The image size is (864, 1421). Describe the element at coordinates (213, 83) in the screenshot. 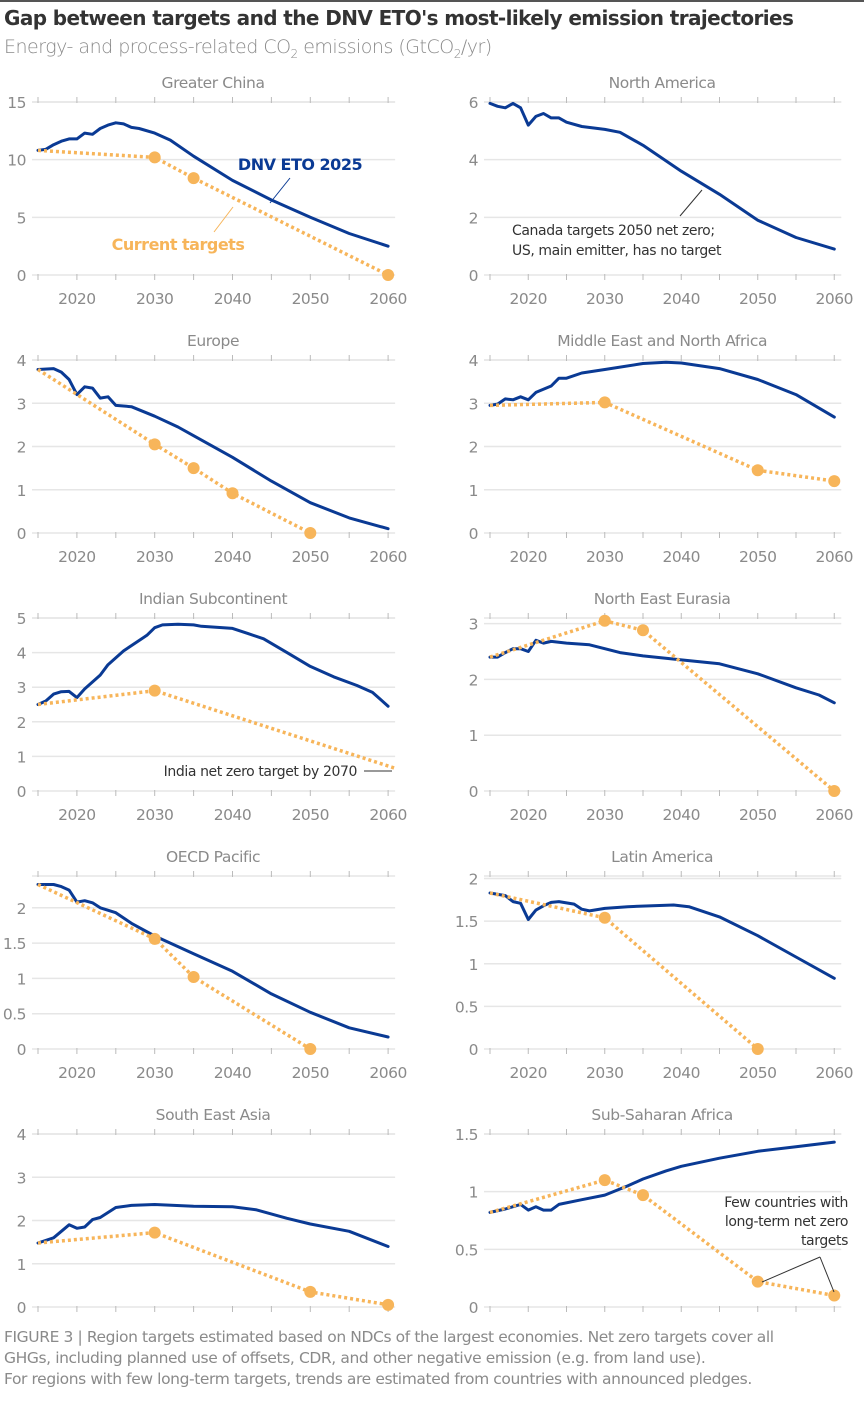

I see `panel-title: Greater China` at that location.